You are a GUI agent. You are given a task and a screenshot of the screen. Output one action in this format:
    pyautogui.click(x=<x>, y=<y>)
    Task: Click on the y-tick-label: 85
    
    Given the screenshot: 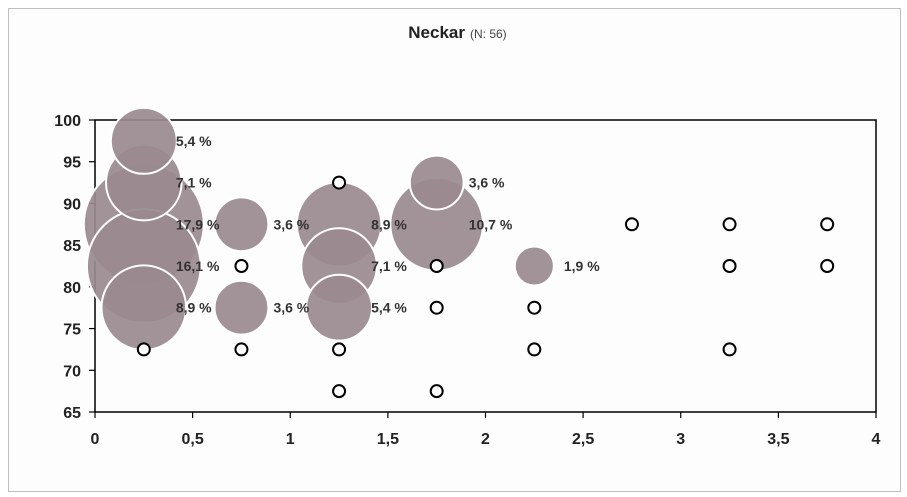 What is the action you would take?
    pyautogui.click(x=72, y=246)
    